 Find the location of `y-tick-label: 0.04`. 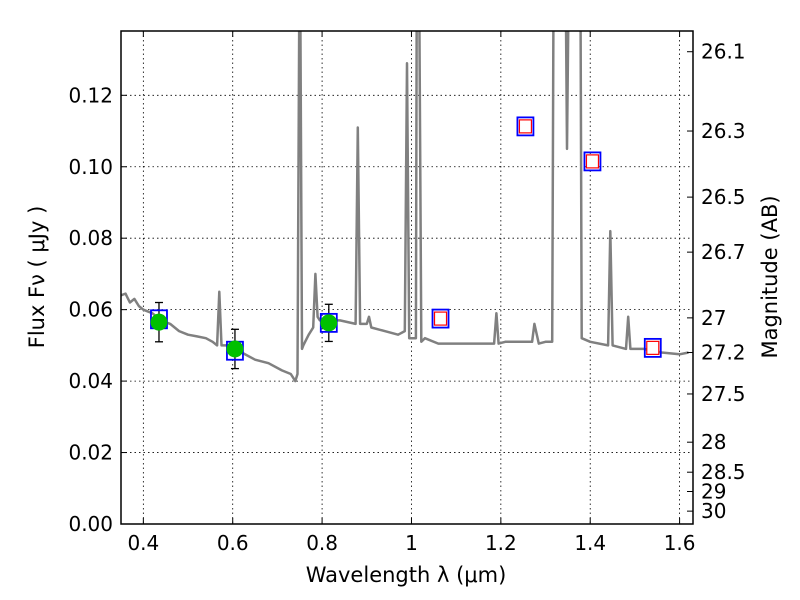

y-tick-label: 0.04 is located at coordinates (90, 381).